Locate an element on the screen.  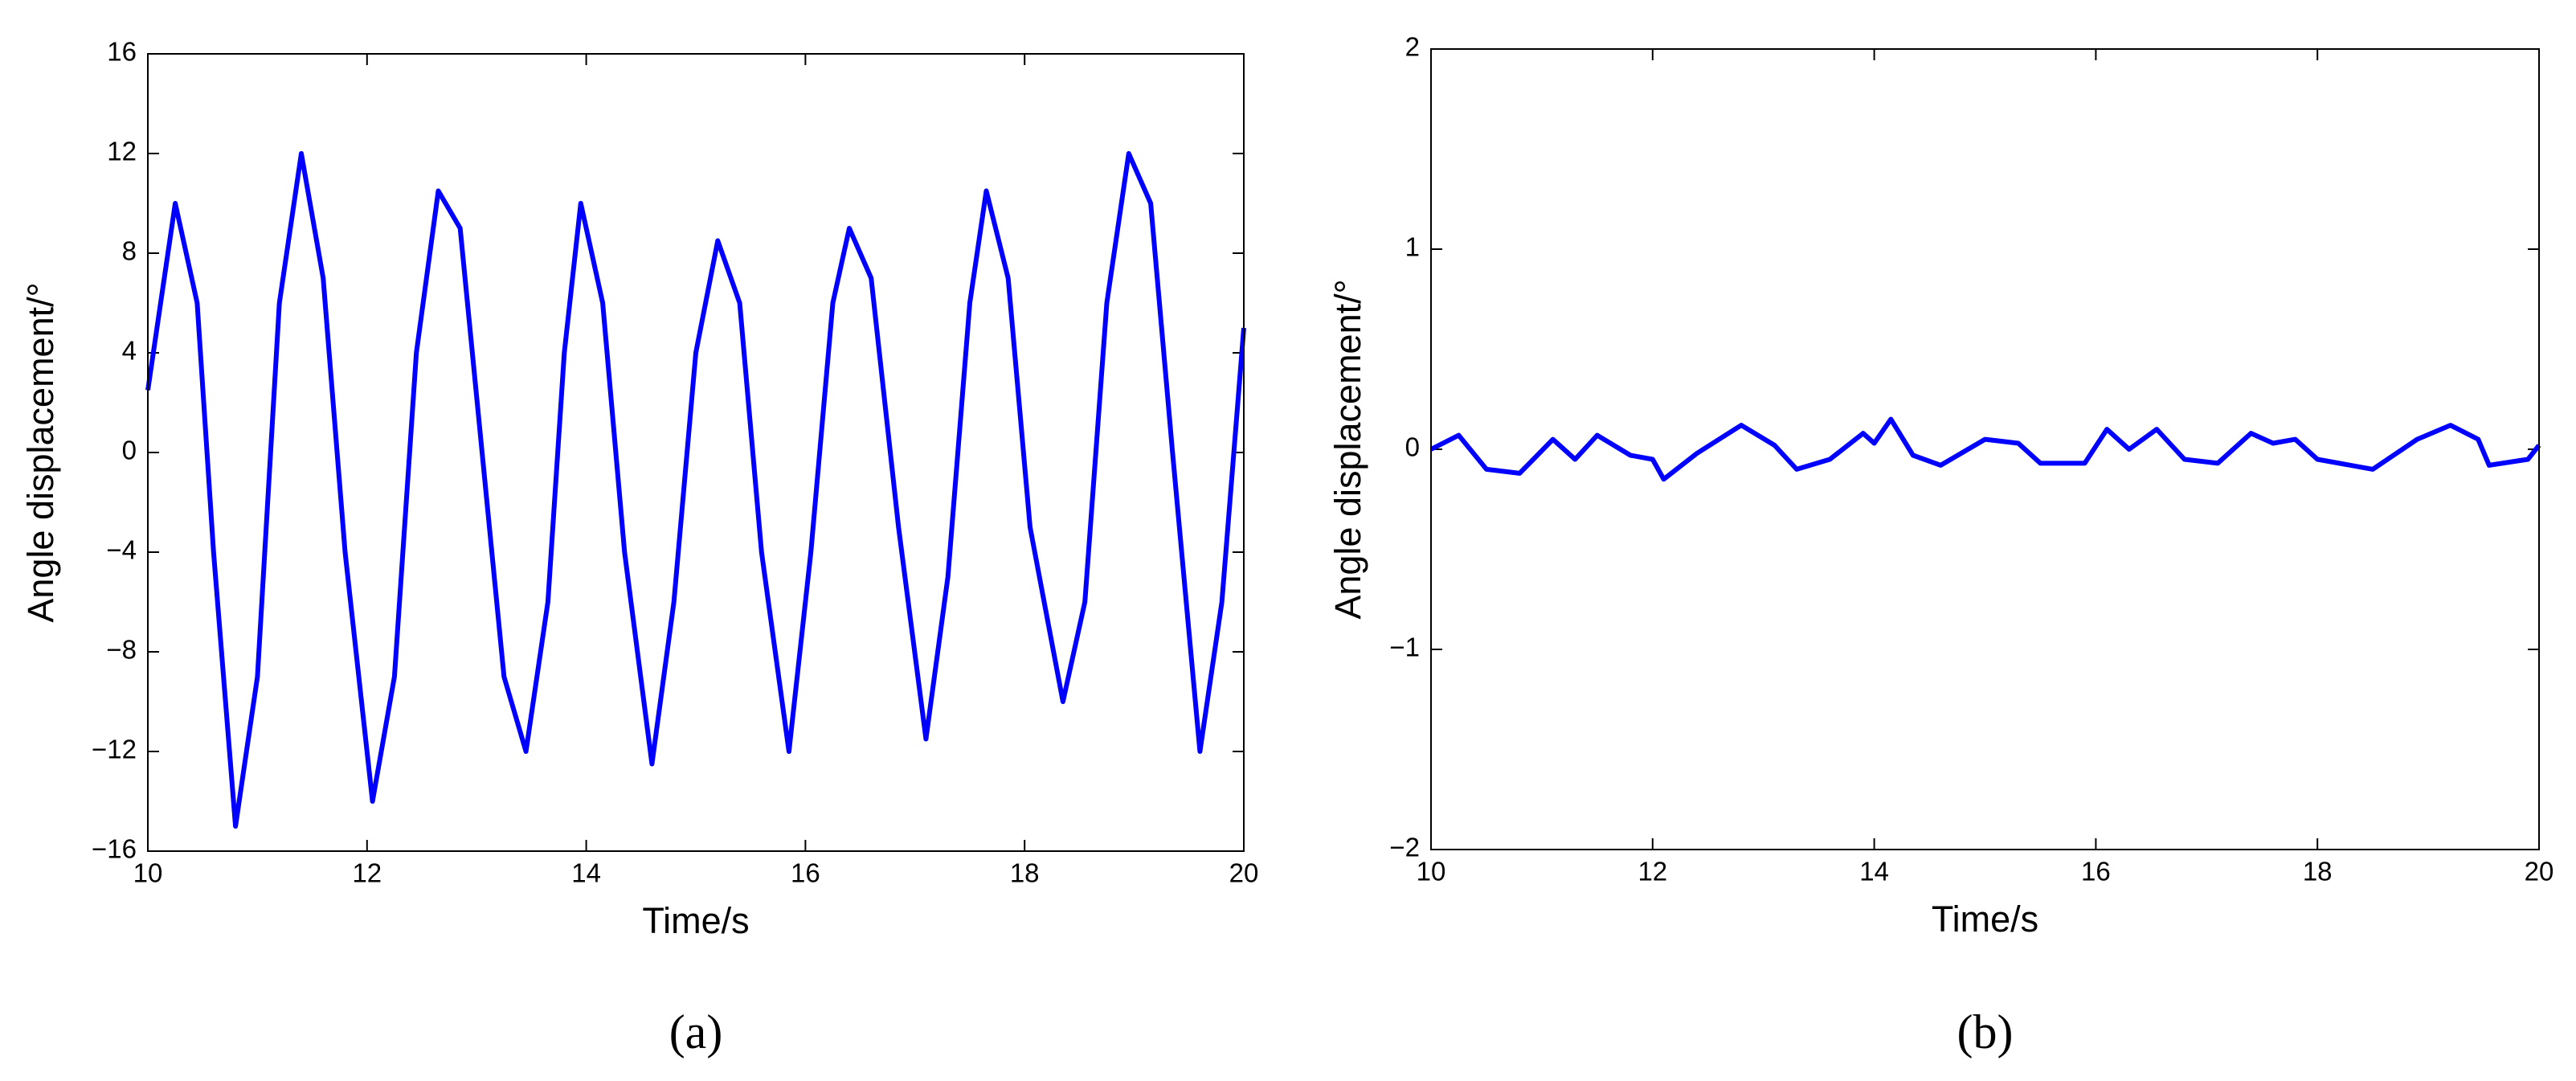
y-tick-label: 8 is located at coordinates (130, 251).